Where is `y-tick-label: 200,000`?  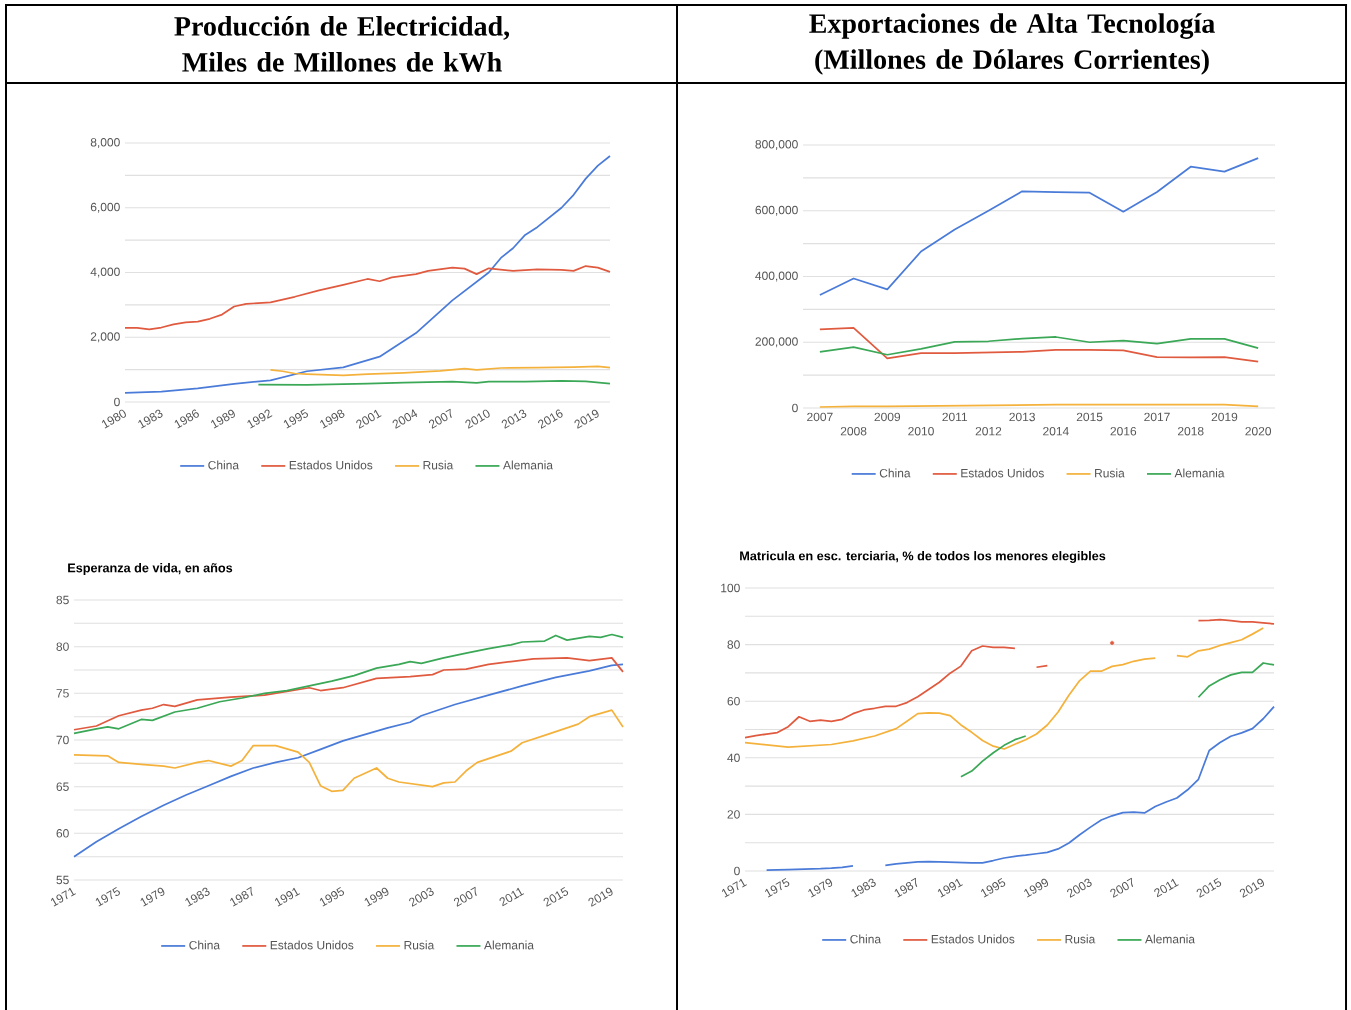
y-tick-label: 200,000 is located at coordinates (776, 342).